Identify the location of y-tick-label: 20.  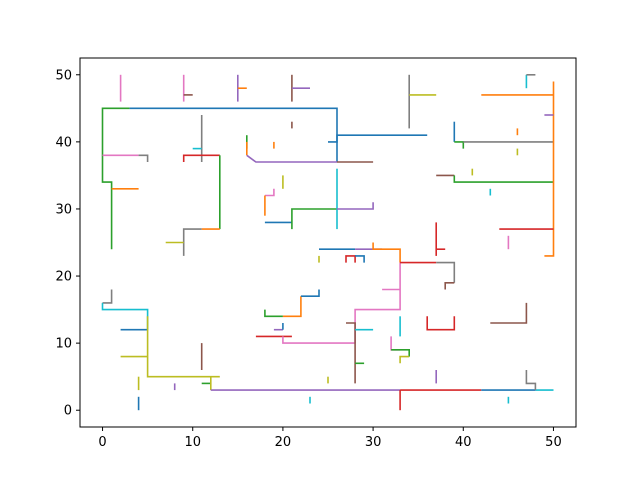
(63, 277).